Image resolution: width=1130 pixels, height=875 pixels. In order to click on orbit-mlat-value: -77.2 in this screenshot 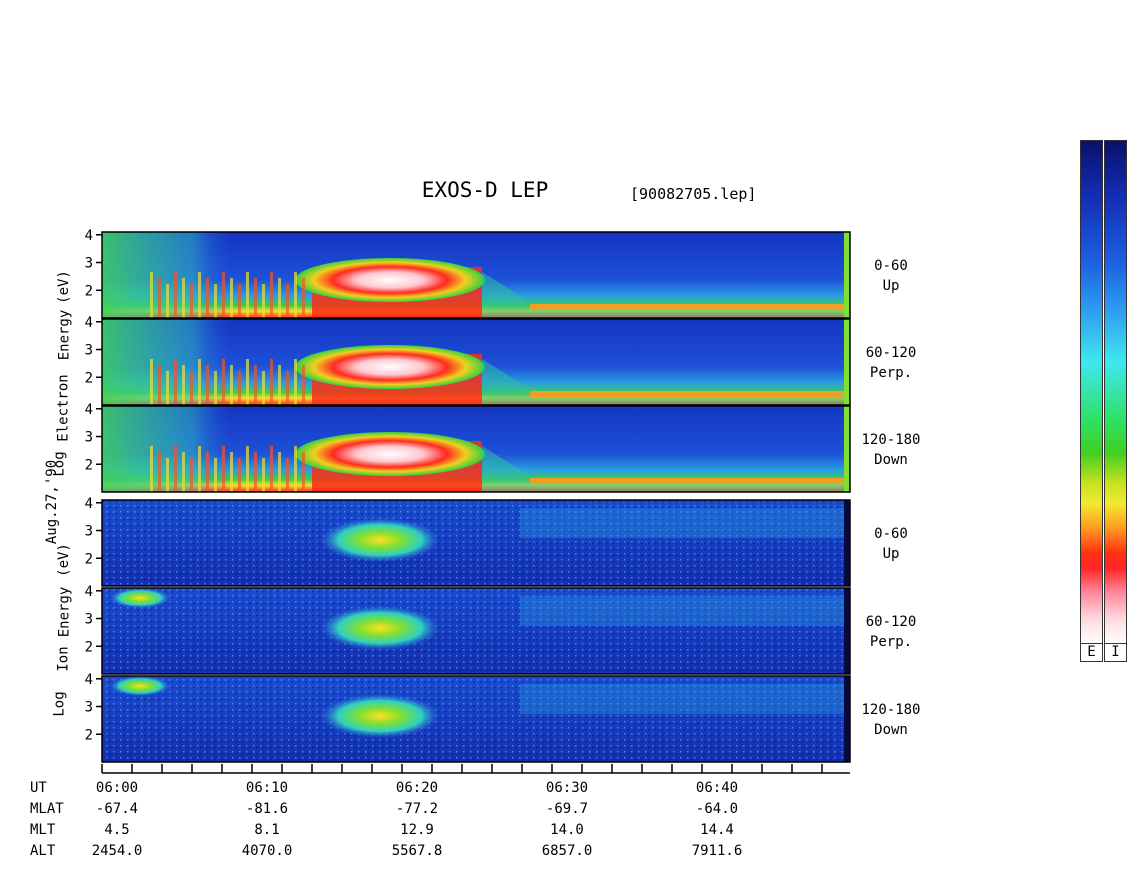, I will do `click(417, 809)`.